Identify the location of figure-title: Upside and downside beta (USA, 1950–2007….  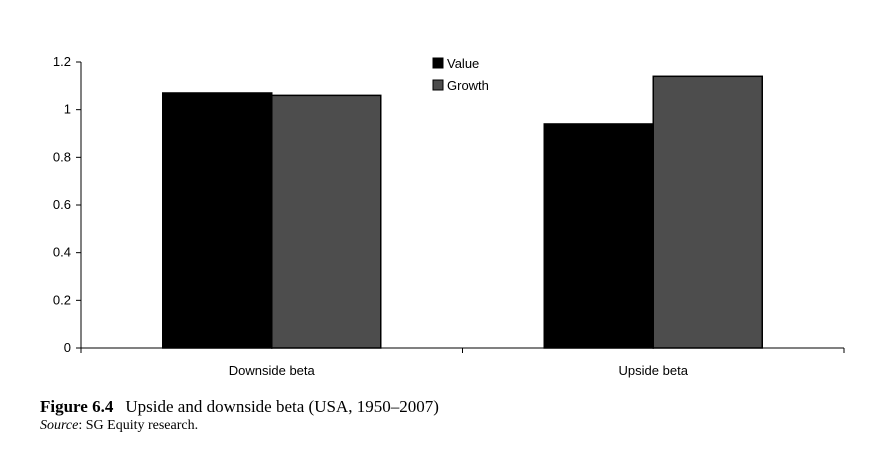
(282, 406).